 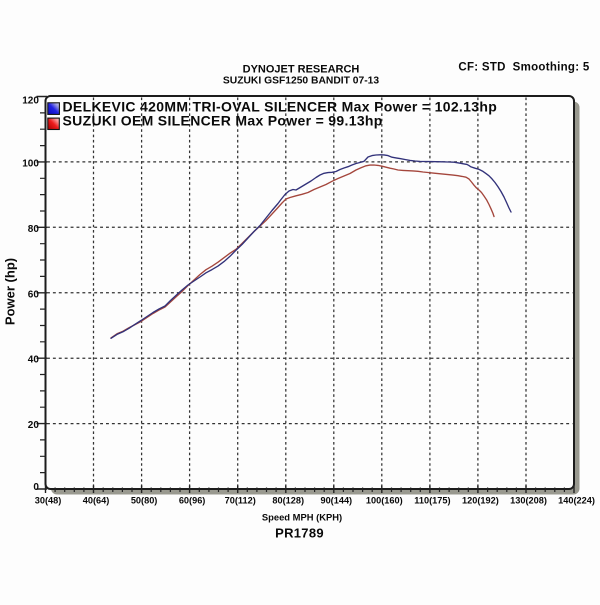 What do you see at coordinates (36, 487) in the screenshot?
I see `svg-text: 0` at bounding box center [36, 487].